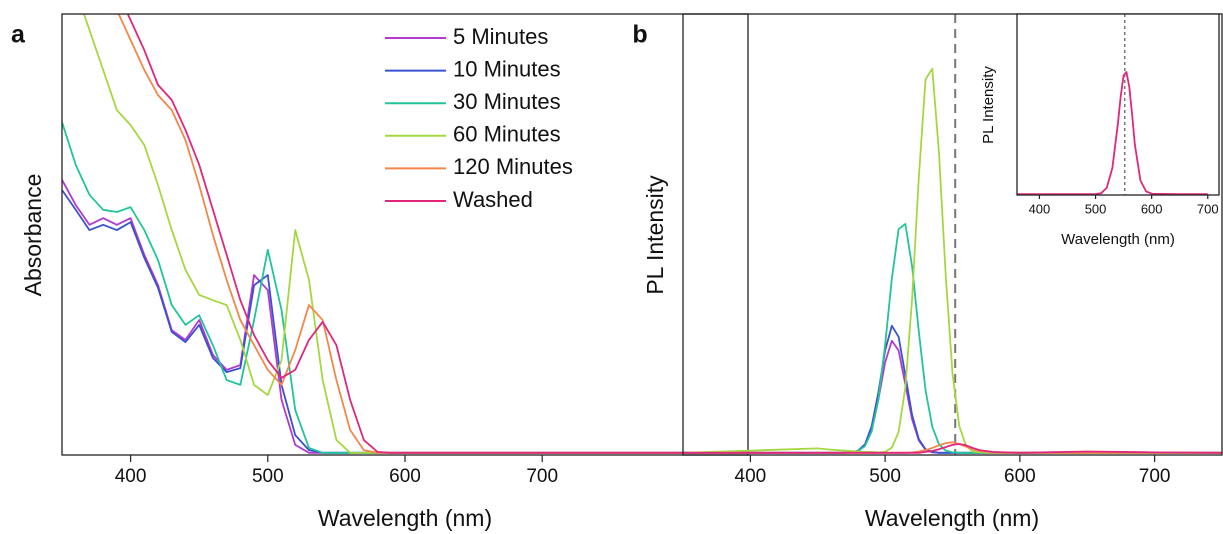  What do you see at coordinates (18, 35) in the screenshot?
I see `panel-label: a` at bounding box center [18, 35].